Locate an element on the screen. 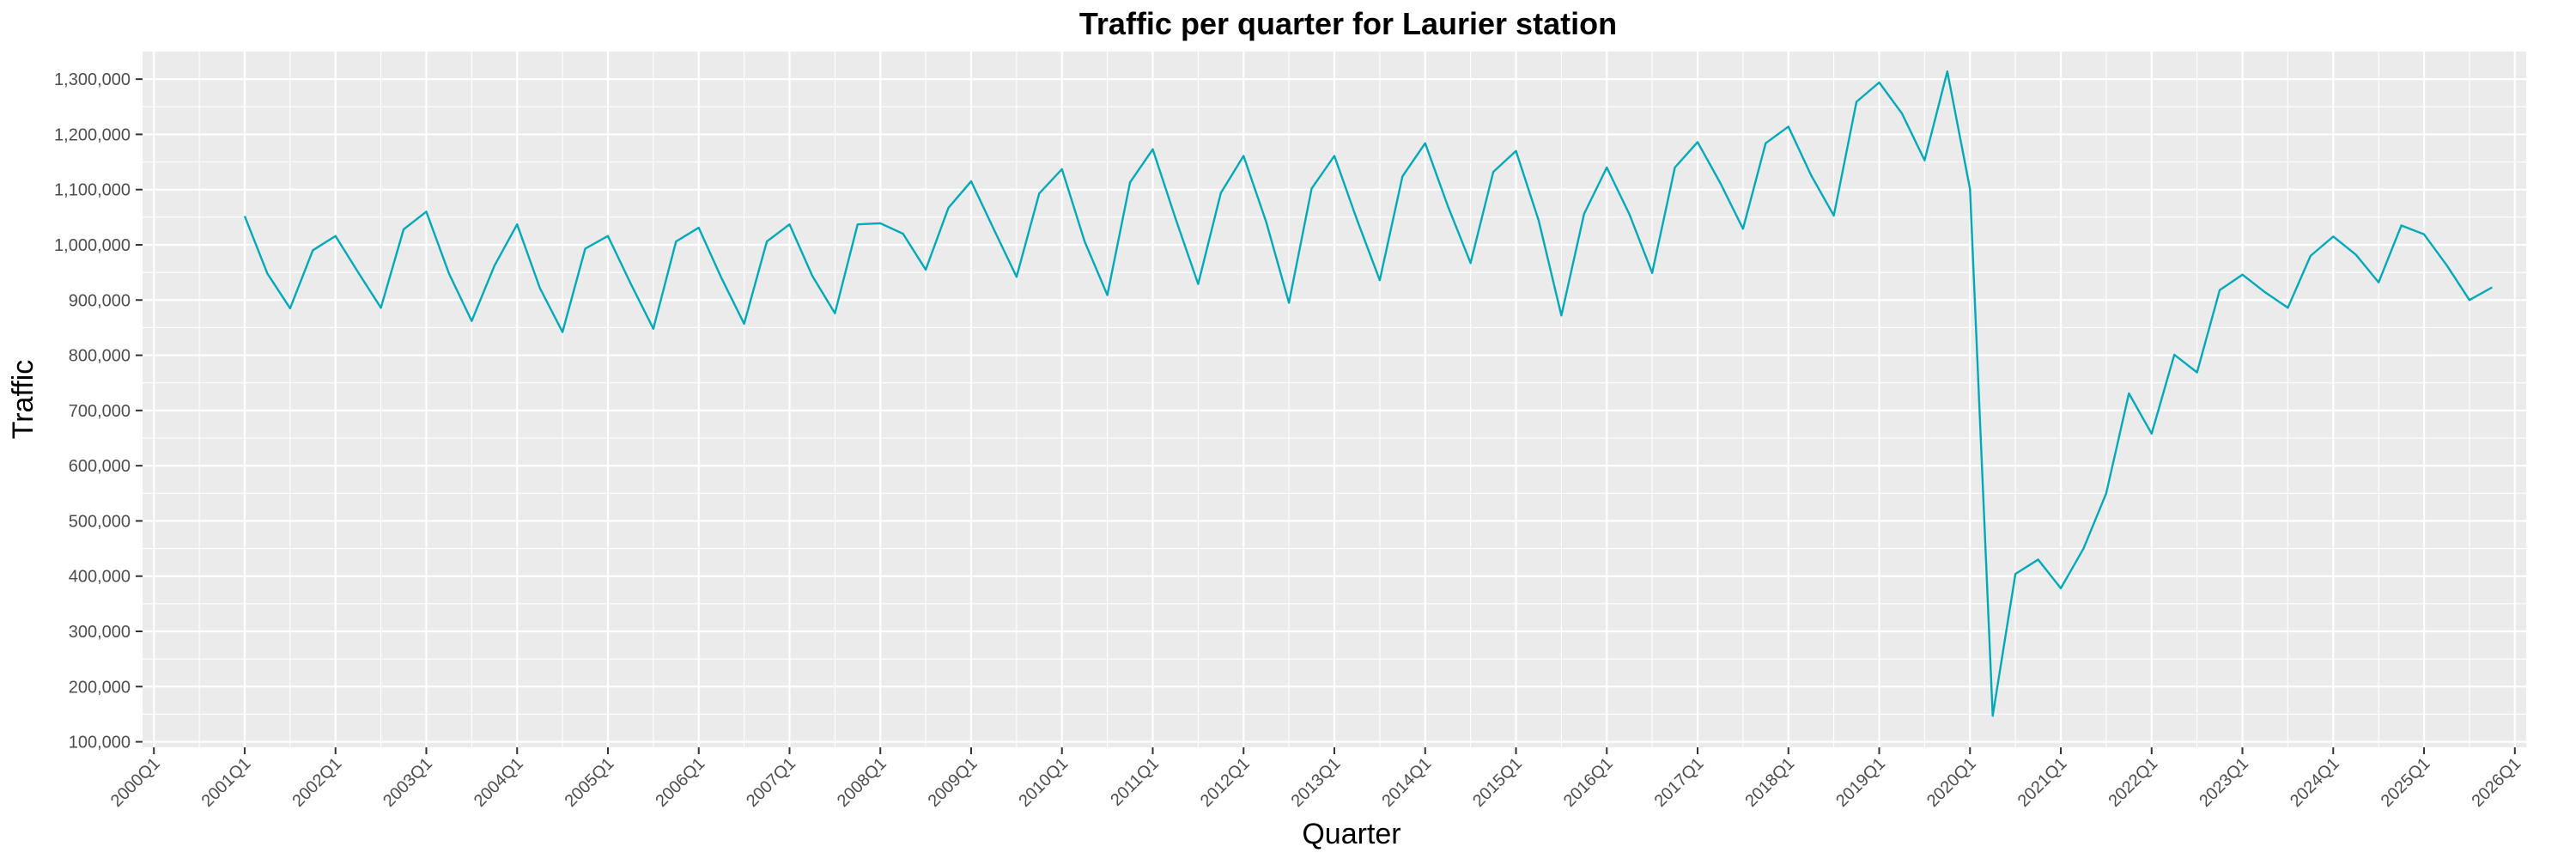 The image size is (2576, 859). x-tick-label: 2025Q1 is located at coordinates (2406, 783).